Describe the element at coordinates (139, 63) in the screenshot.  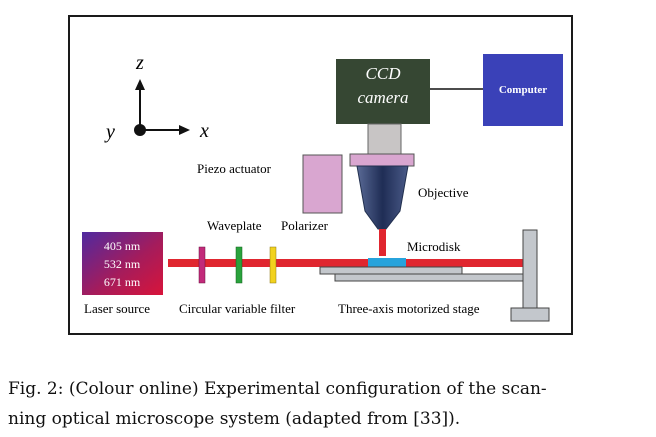
I see `axis-z-label: z` at that location.